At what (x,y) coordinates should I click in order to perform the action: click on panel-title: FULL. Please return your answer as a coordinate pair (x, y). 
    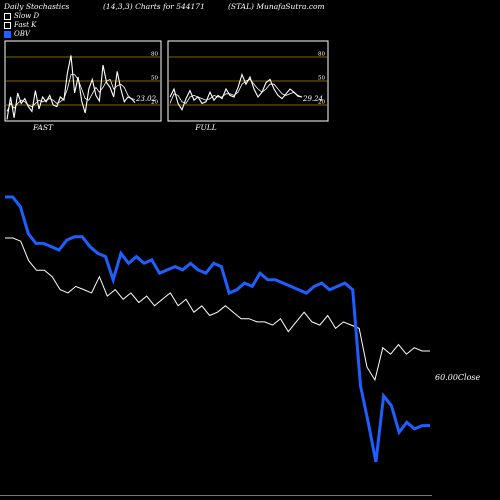
    Looking at the image, I should click on (205, 127).